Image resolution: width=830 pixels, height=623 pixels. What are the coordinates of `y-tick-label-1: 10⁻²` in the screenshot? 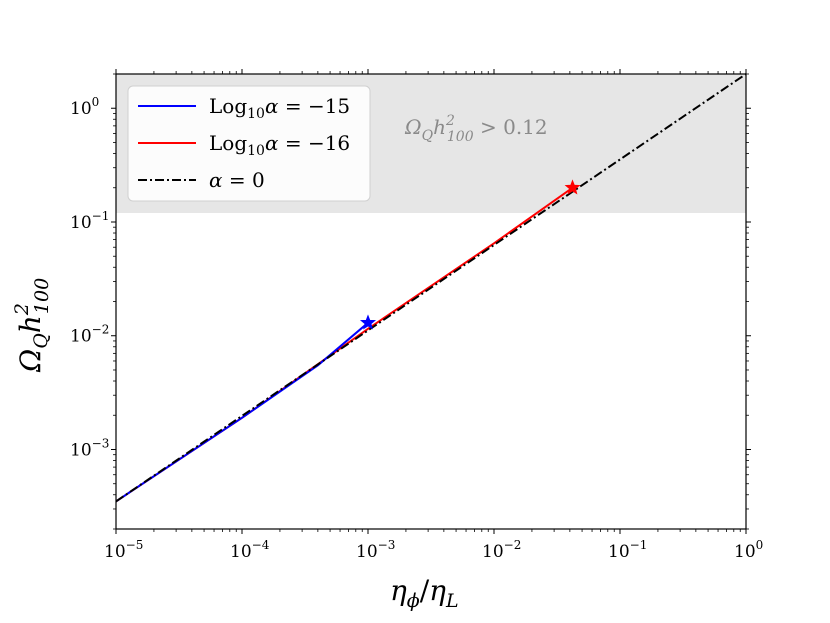 It's located at (89, 335).